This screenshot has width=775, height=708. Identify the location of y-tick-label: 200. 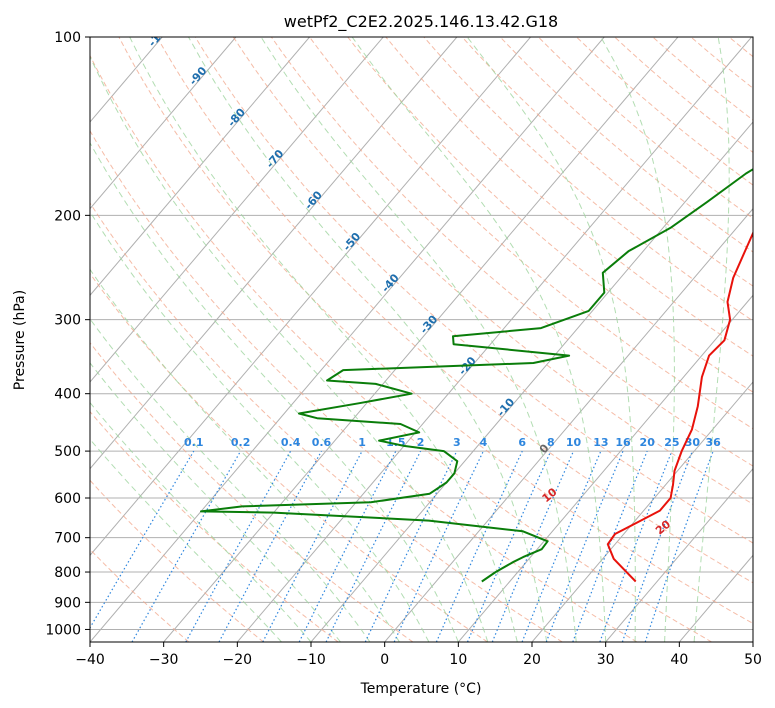
(67, 216).